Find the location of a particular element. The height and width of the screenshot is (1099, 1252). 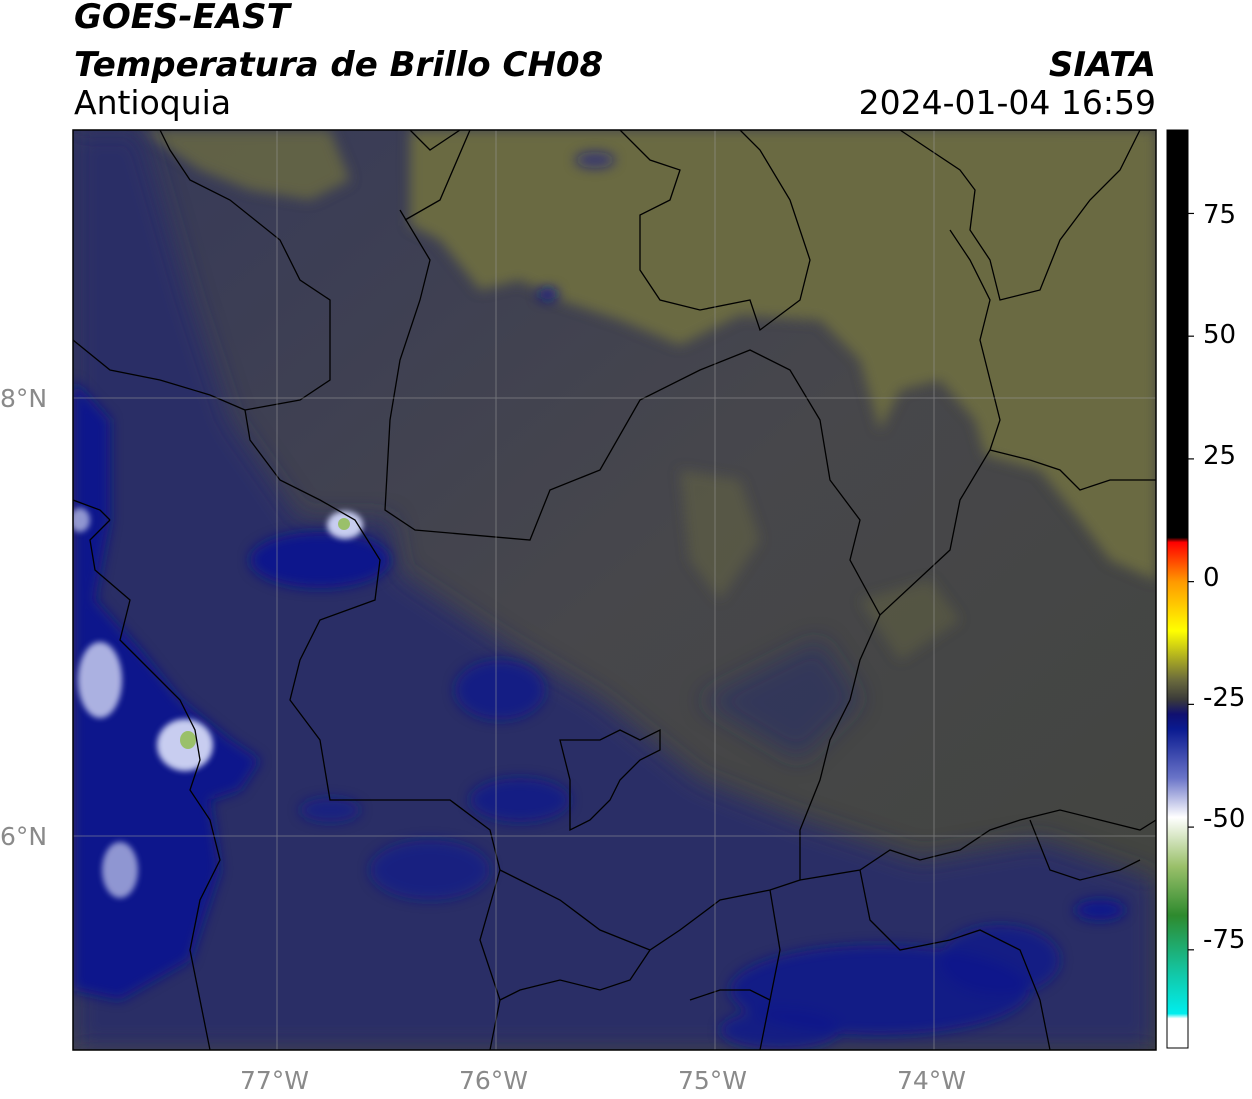

colorbar-tick-50: 50 is located at coordinates (1220, 335).